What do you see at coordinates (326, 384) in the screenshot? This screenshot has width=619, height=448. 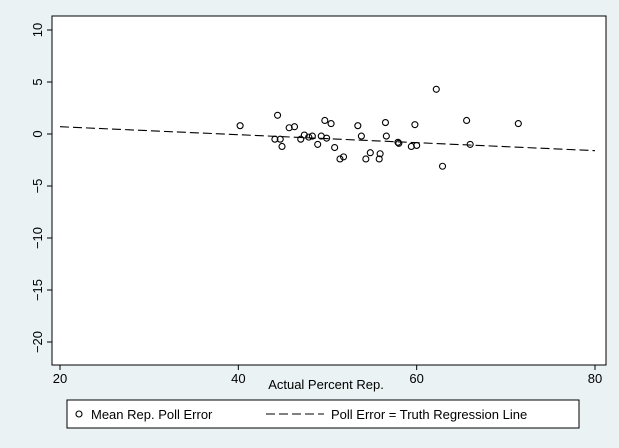 I see `x-axis-title: Actual Percent Rep.` at bounding box center [326, 384].